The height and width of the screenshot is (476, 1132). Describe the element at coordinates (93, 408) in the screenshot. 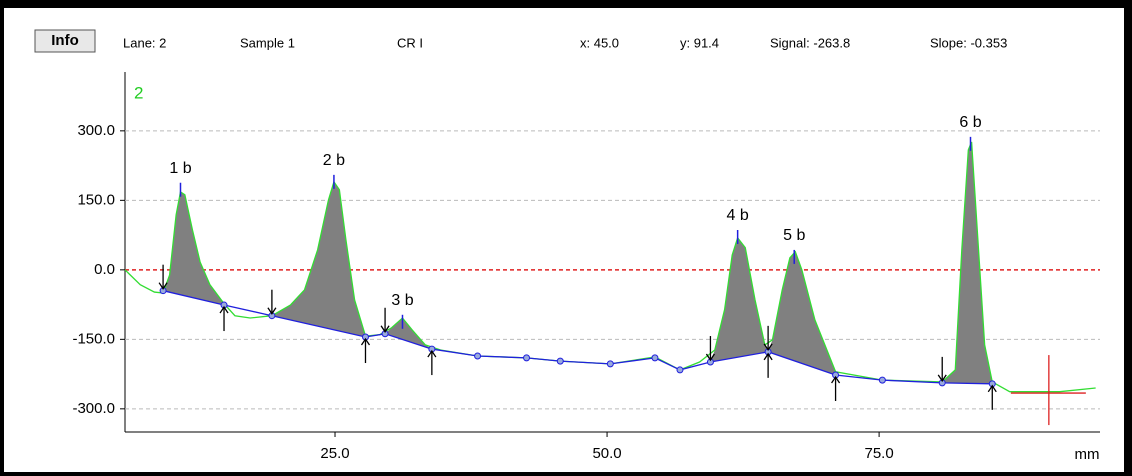

I see `y-tick-label: -300.0` at that location.